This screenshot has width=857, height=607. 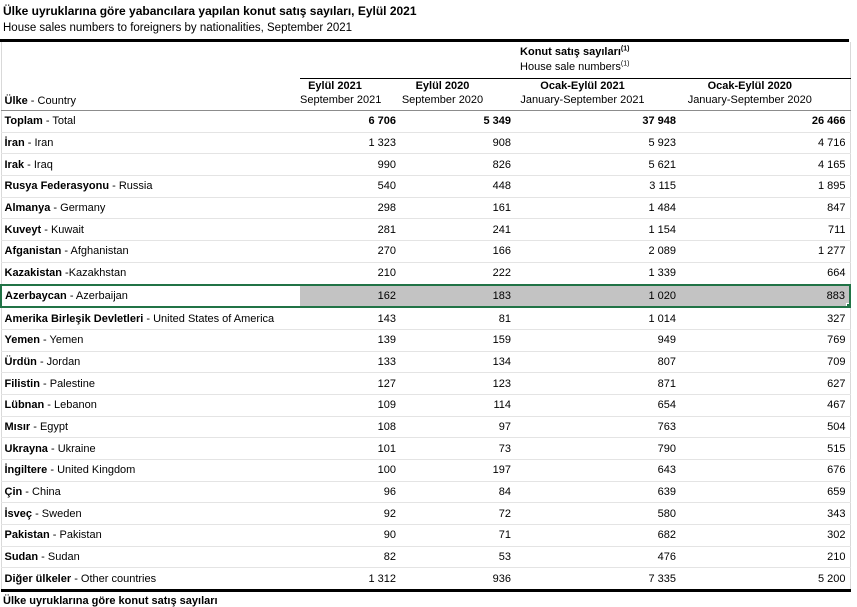 What do you see at coordinates (150, 427) in the screenshot?
I see `country-cell: Mısır - Egypt` at bounding box center [150, 427].